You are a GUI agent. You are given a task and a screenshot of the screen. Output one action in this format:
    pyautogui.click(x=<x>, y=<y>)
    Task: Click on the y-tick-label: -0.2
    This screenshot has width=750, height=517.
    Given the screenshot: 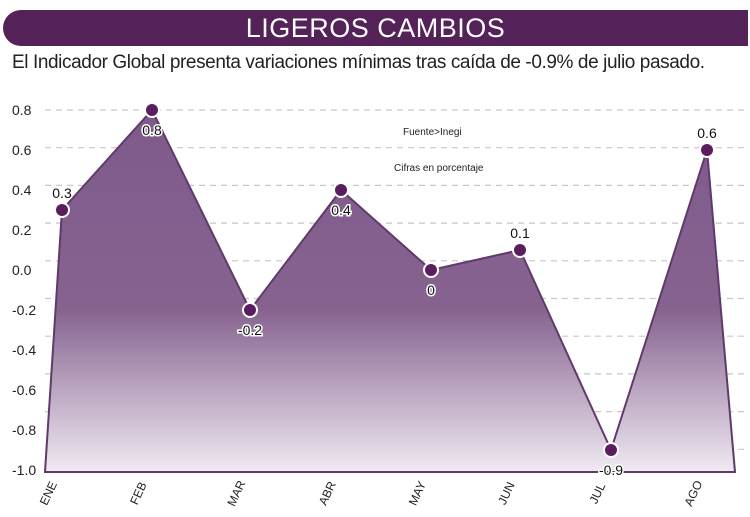 What is the action you would take?
    pyautogui.click(x=24, y=310)
    